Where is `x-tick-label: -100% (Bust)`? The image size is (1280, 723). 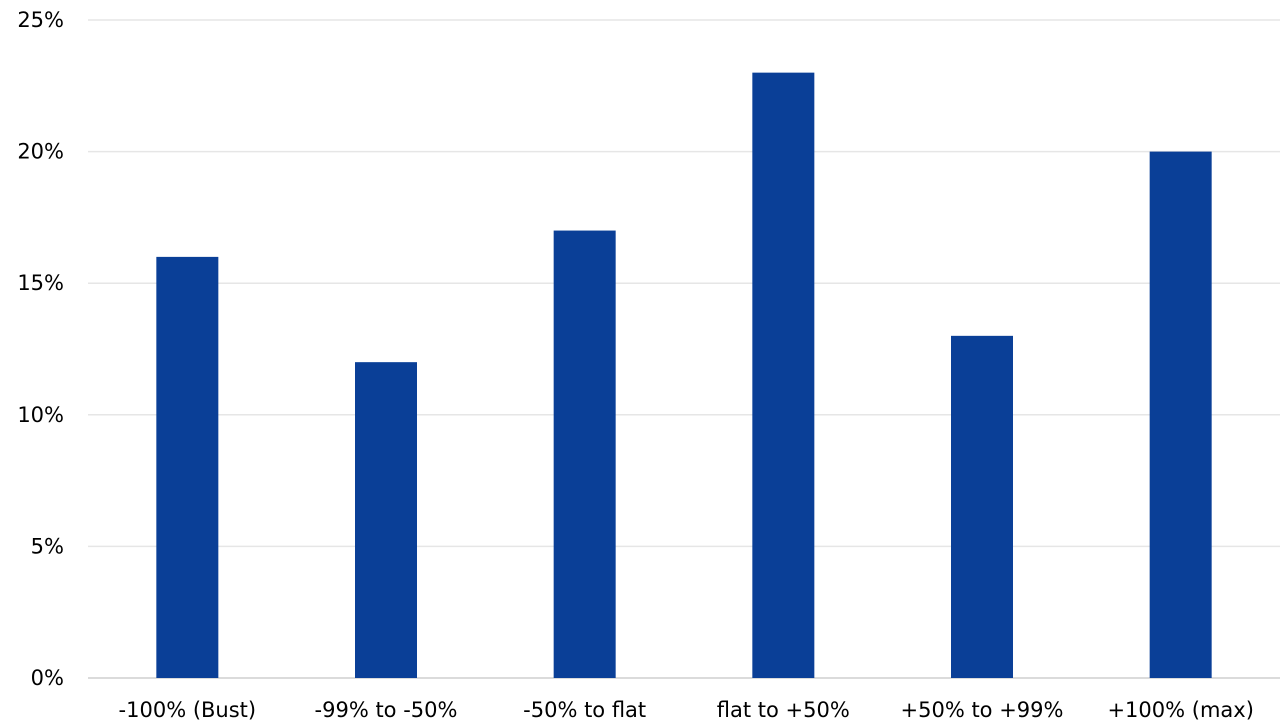 x-tick-label: -100% (Bust) is located at coordinates (188, 710).